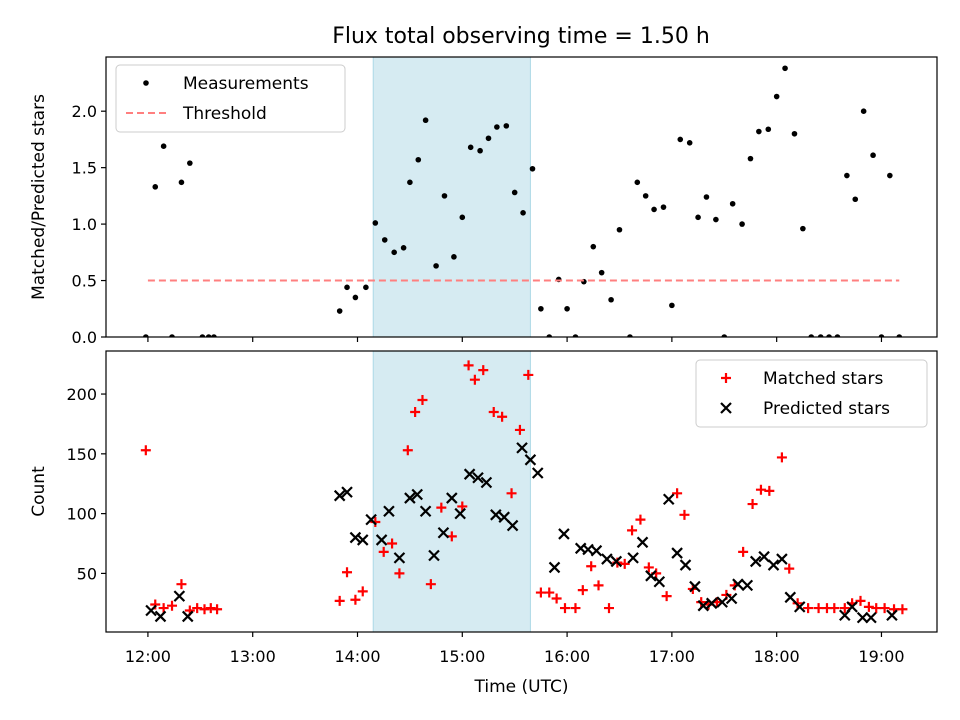 Image resolution: width=960 pixels, height=720 pixels. What do you see at coordinates (462, 656) in the screenshot?
I see `x-tick-label: 15:00` at bounding box center [462, 656].